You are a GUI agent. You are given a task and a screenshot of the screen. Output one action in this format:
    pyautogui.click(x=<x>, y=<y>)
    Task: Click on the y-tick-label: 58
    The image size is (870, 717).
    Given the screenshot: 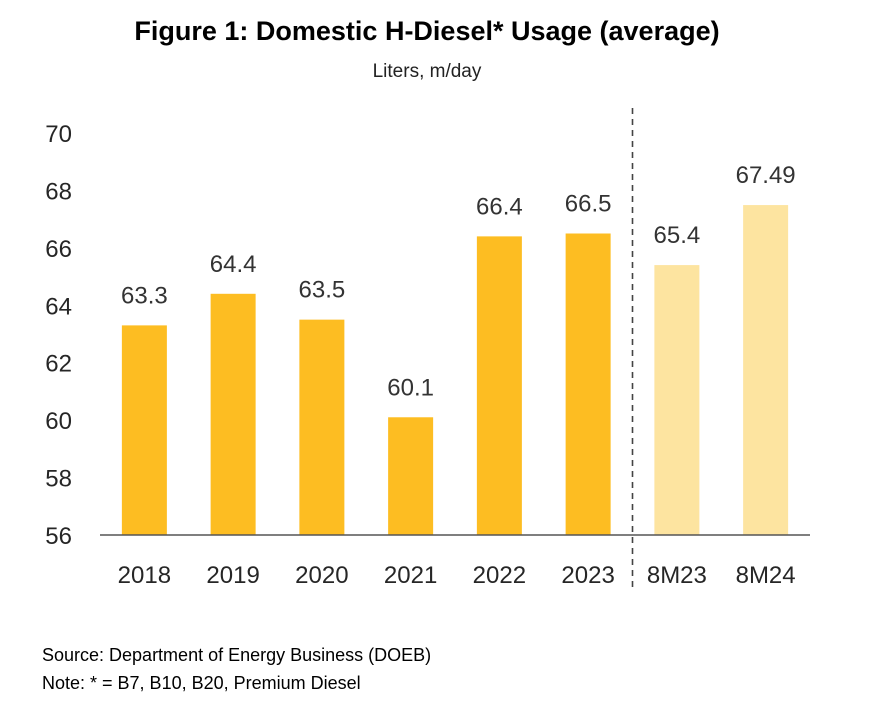 What is the action you would take?
    pyautogui.click(x=58, y=479)
    